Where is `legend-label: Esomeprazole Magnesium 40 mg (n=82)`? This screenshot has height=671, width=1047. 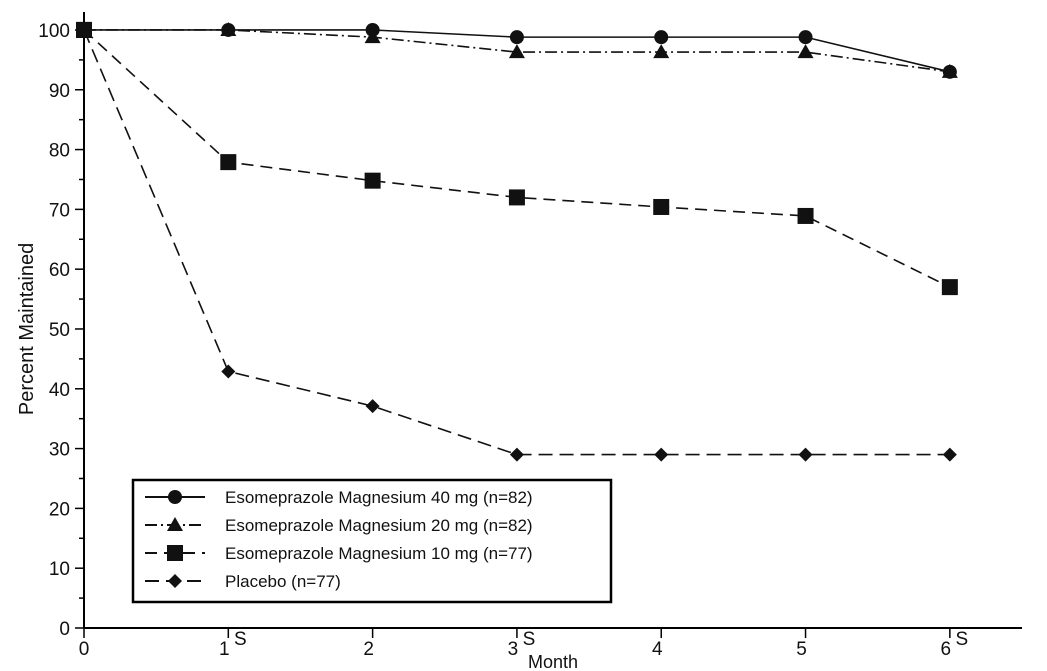 legend-label: Esomeprazole Magnesium 40 mg (n=82) is located at coordinates (379, 497).